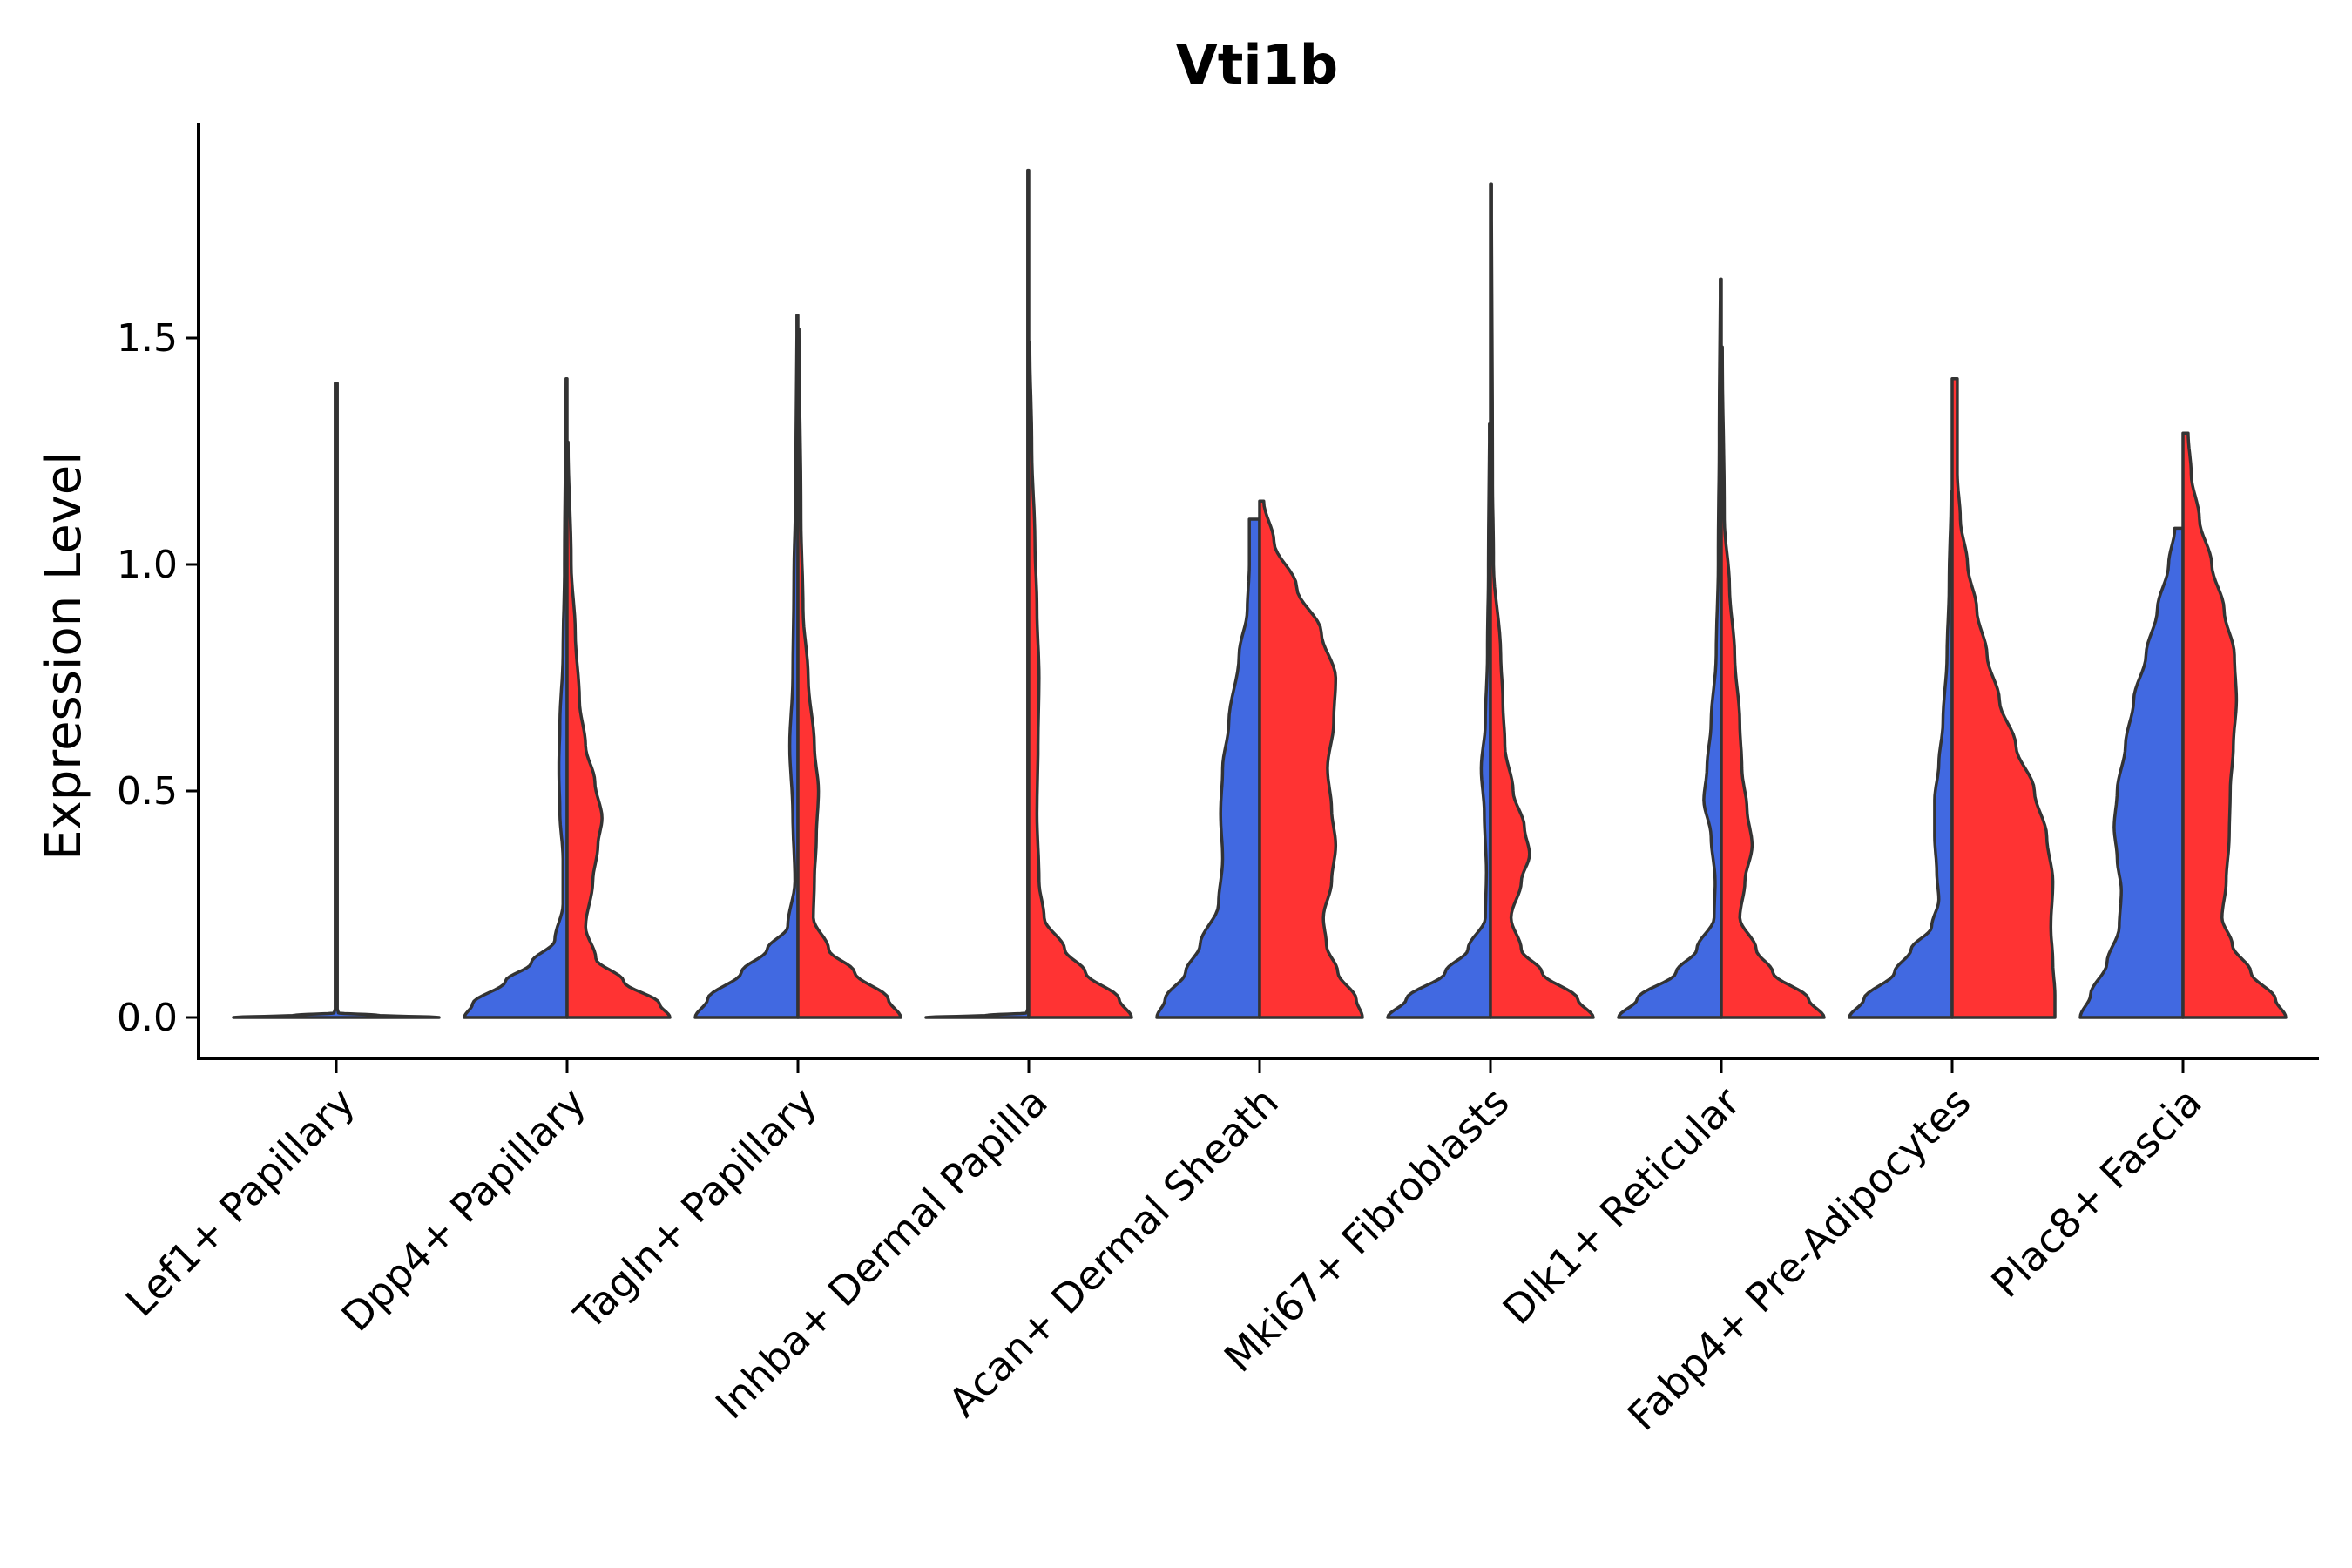 This screenshot has width=2352, height=1568. Describe the element at coordinates (695, 1209) in the screenshot. I see `x-tick-label-tagln-papillary: Tagln+ Papillary` at that location.